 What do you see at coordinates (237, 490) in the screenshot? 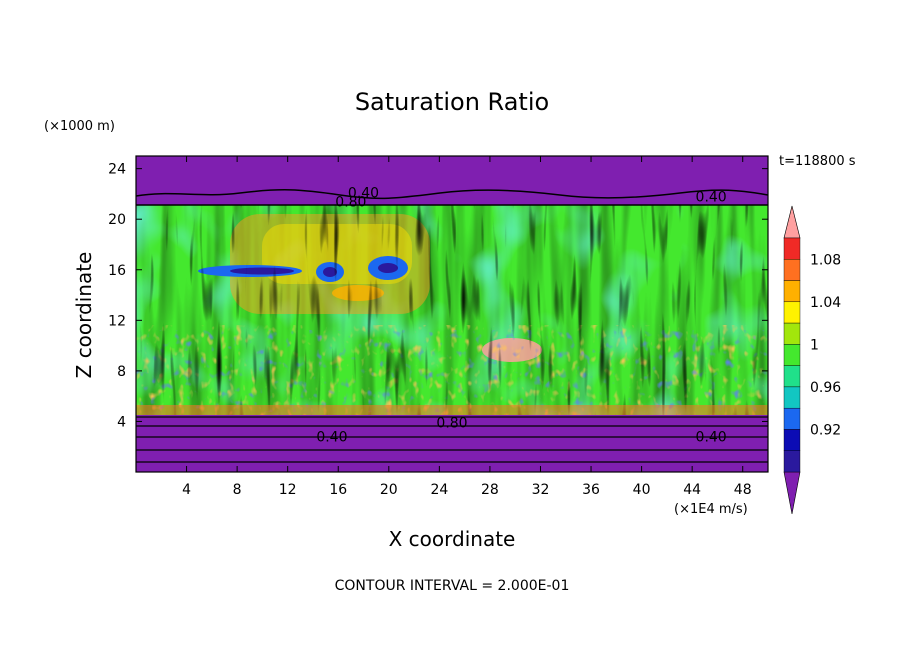
I see `x-tick-label: 8` at bounding box center [237, 490].